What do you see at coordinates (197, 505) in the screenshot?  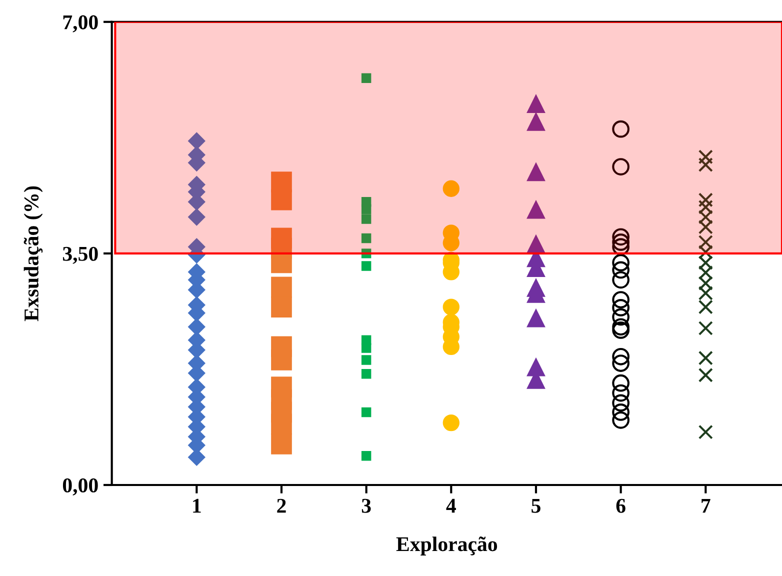 I see `x-tick-label: 1` at bounding box center [197, 505].